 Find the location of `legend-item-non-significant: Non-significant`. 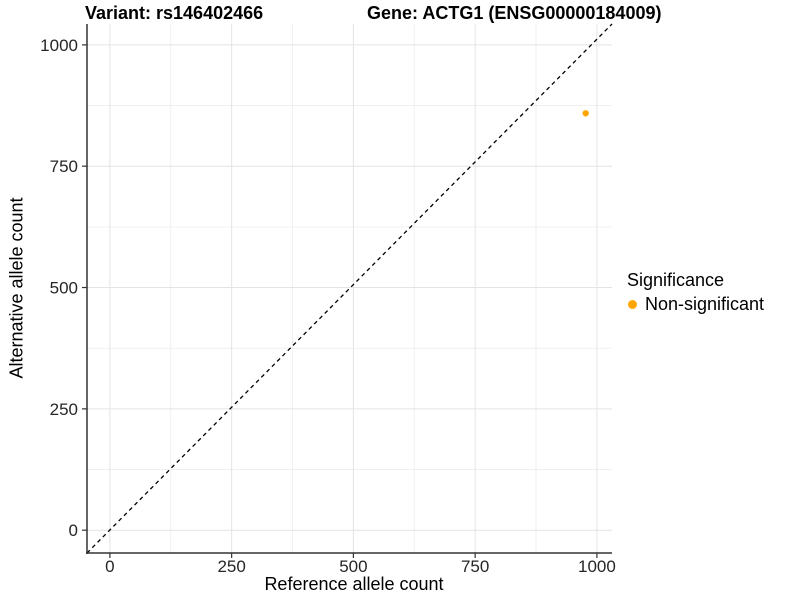

legend-item-non-significant: Non-significant is located at coordinates (694, 304).